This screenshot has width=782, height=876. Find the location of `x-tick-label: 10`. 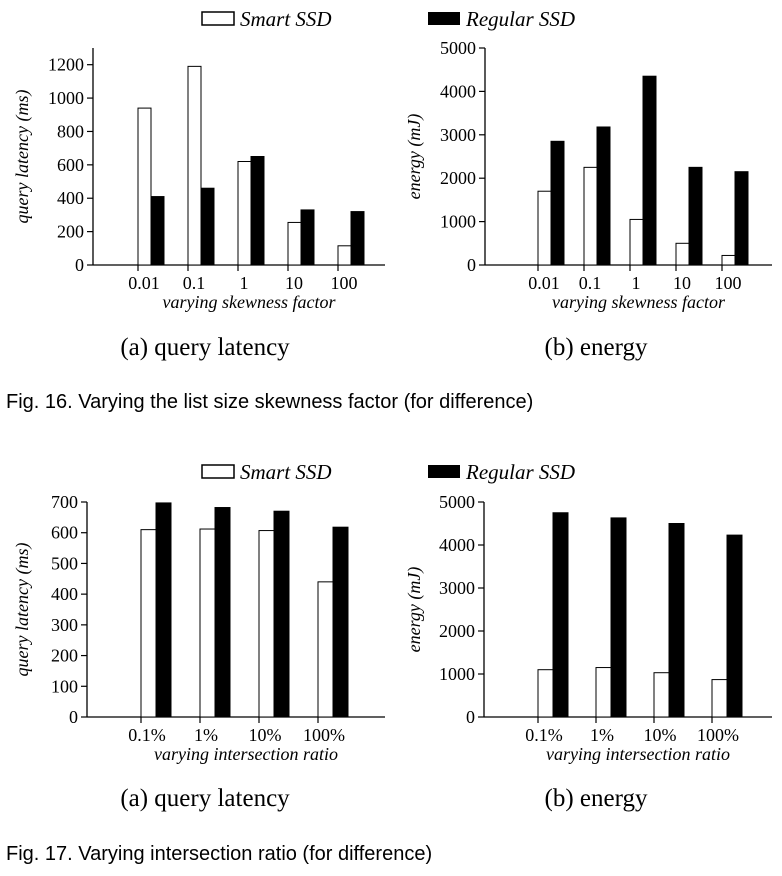

x-tick-label: 10 is located at coordinates (682, 283).